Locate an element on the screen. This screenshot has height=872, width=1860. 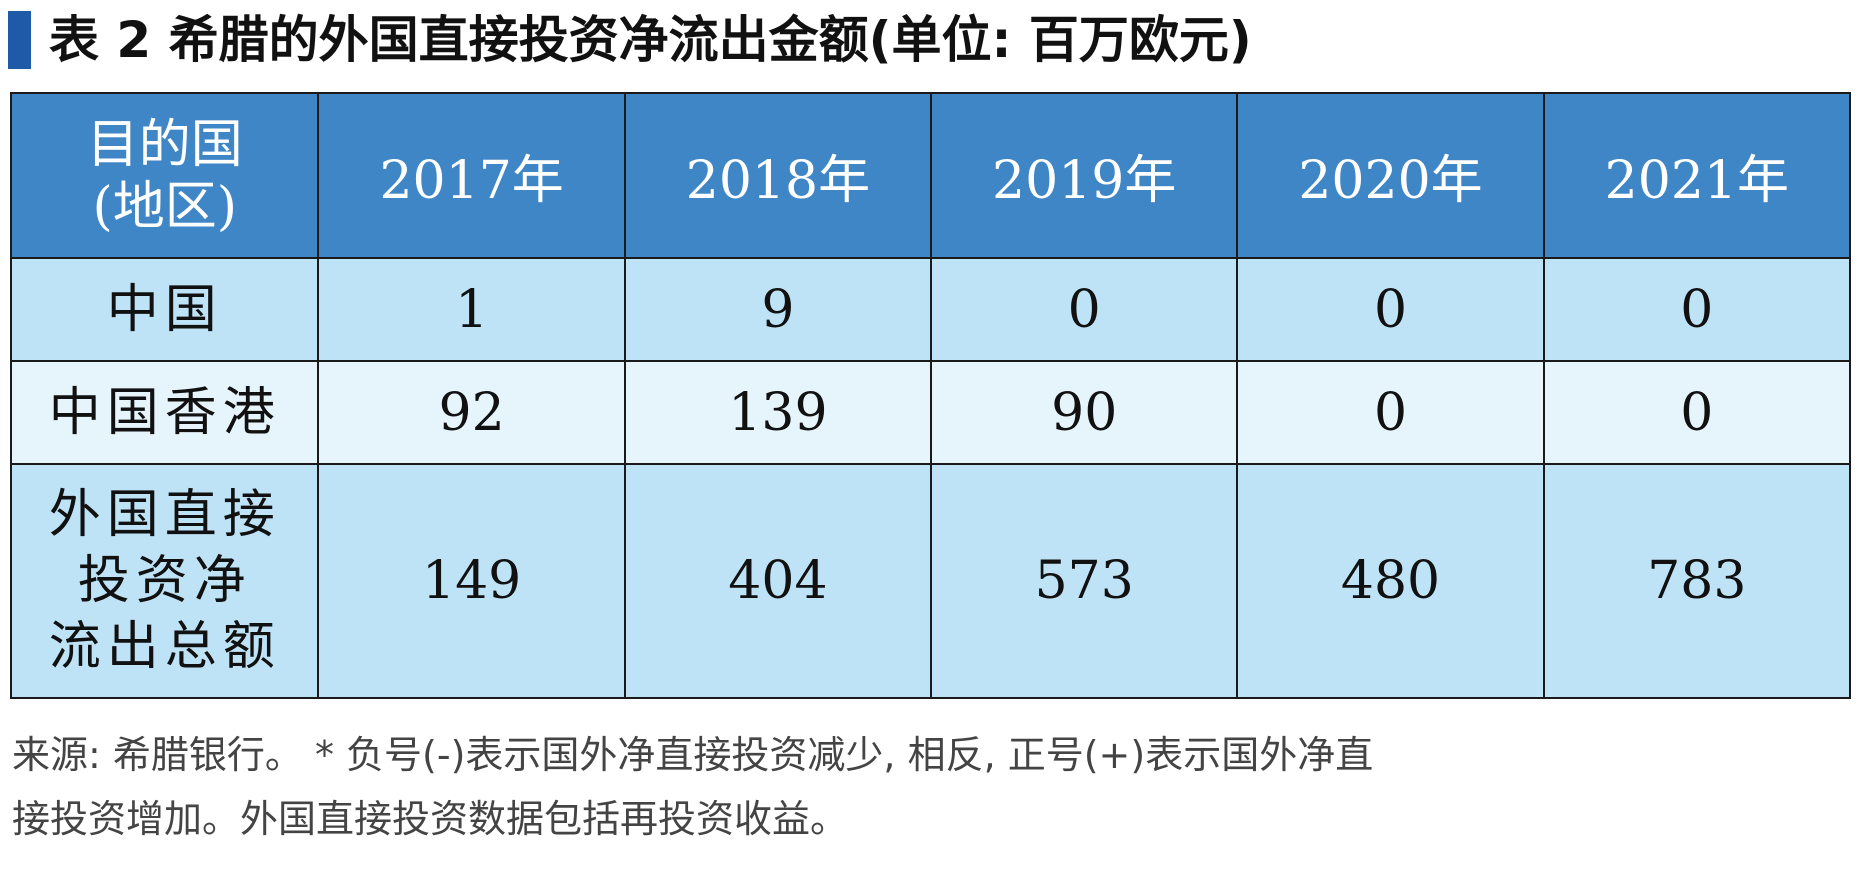
row-label: 中国 is located at coordinates (164, 309).